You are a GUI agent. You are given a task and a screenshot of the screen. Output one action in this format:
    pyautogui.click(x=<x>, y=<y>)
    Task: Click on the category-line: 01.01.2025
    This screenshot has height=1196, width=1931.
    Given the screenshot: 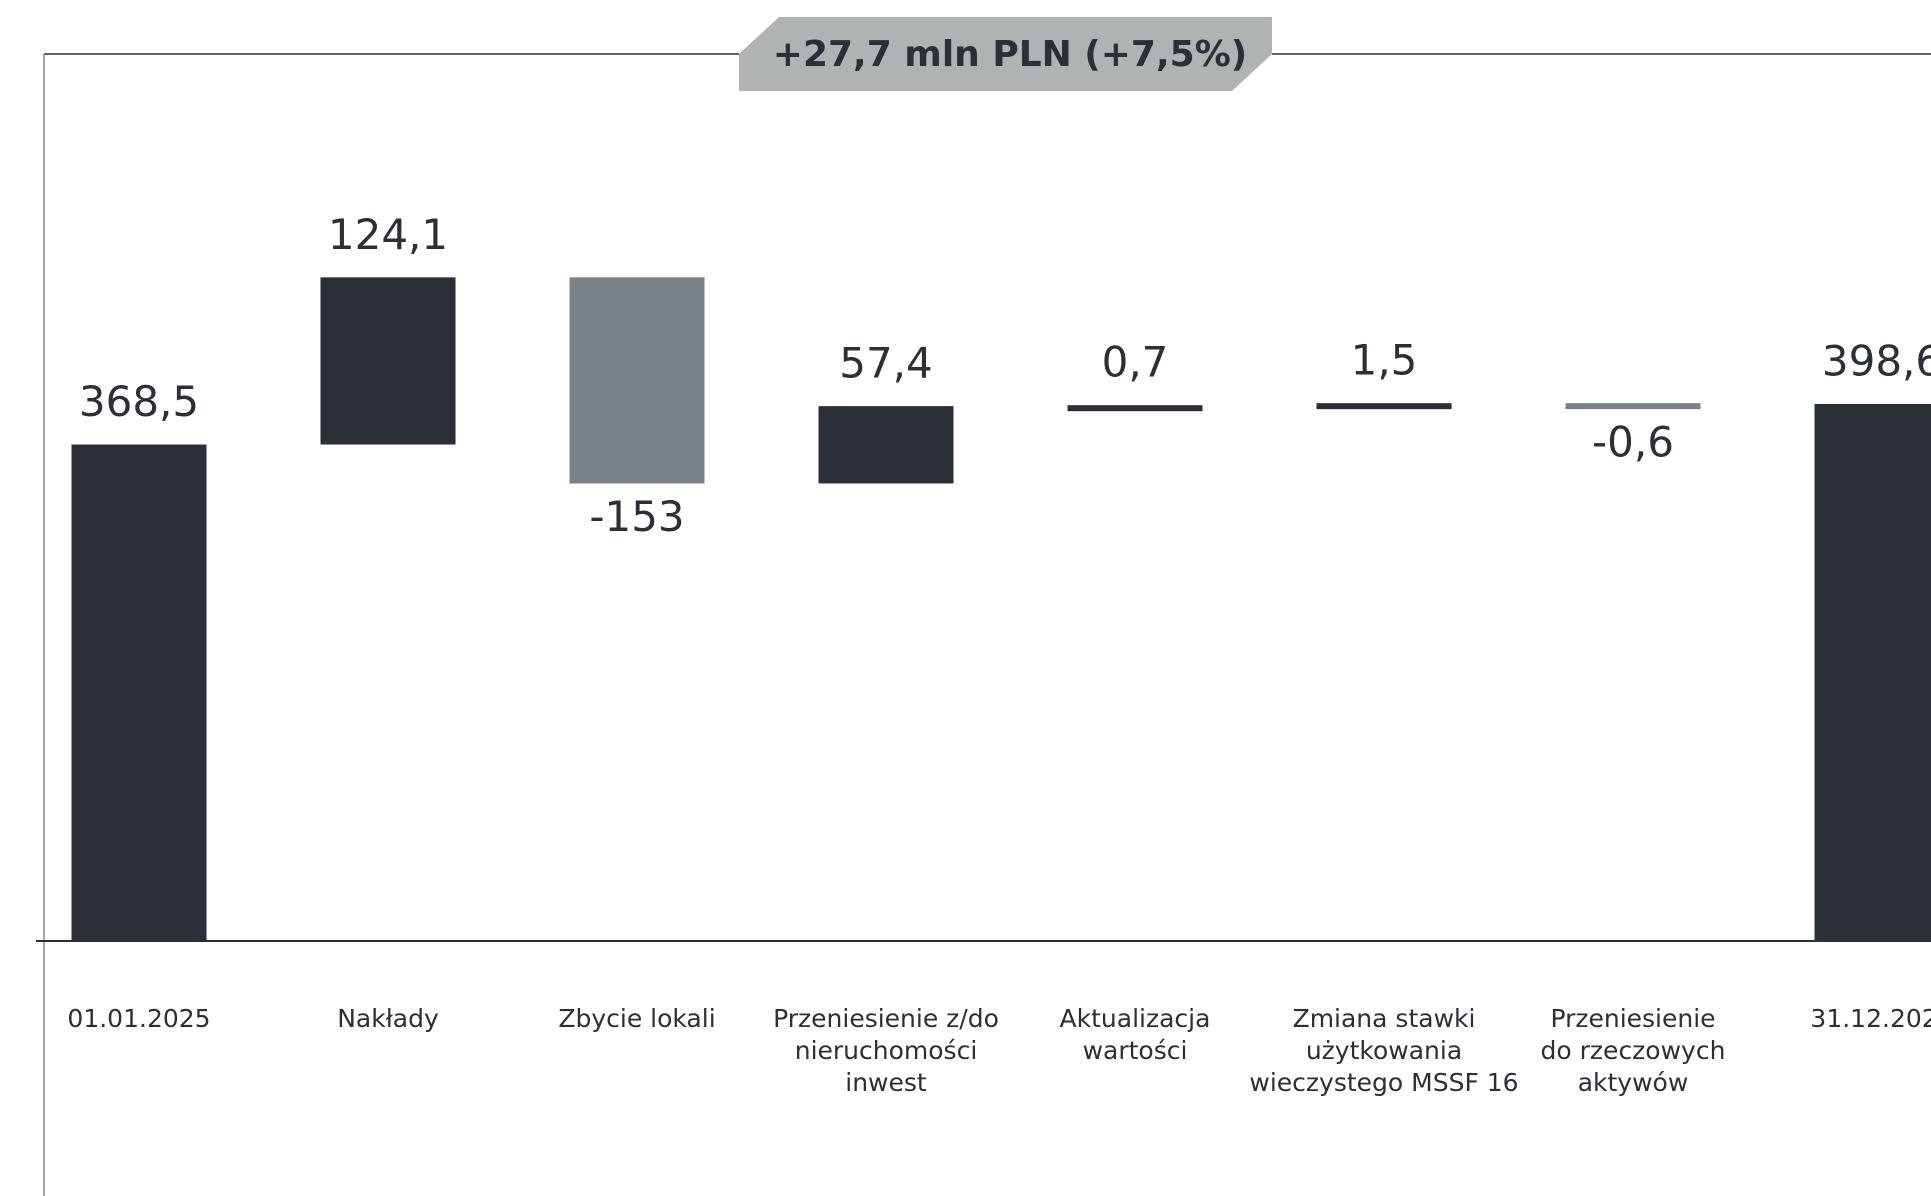 What is the action you would take?
    pyautogui.click(x=138, y=1018)
    